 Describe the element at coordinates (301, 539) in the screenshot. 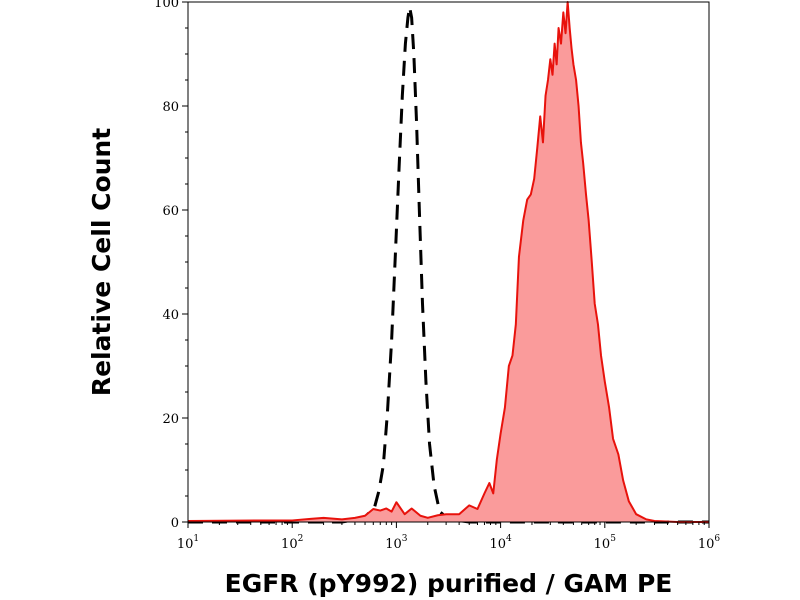

I see `x-tick-exponent: 2` at that location.